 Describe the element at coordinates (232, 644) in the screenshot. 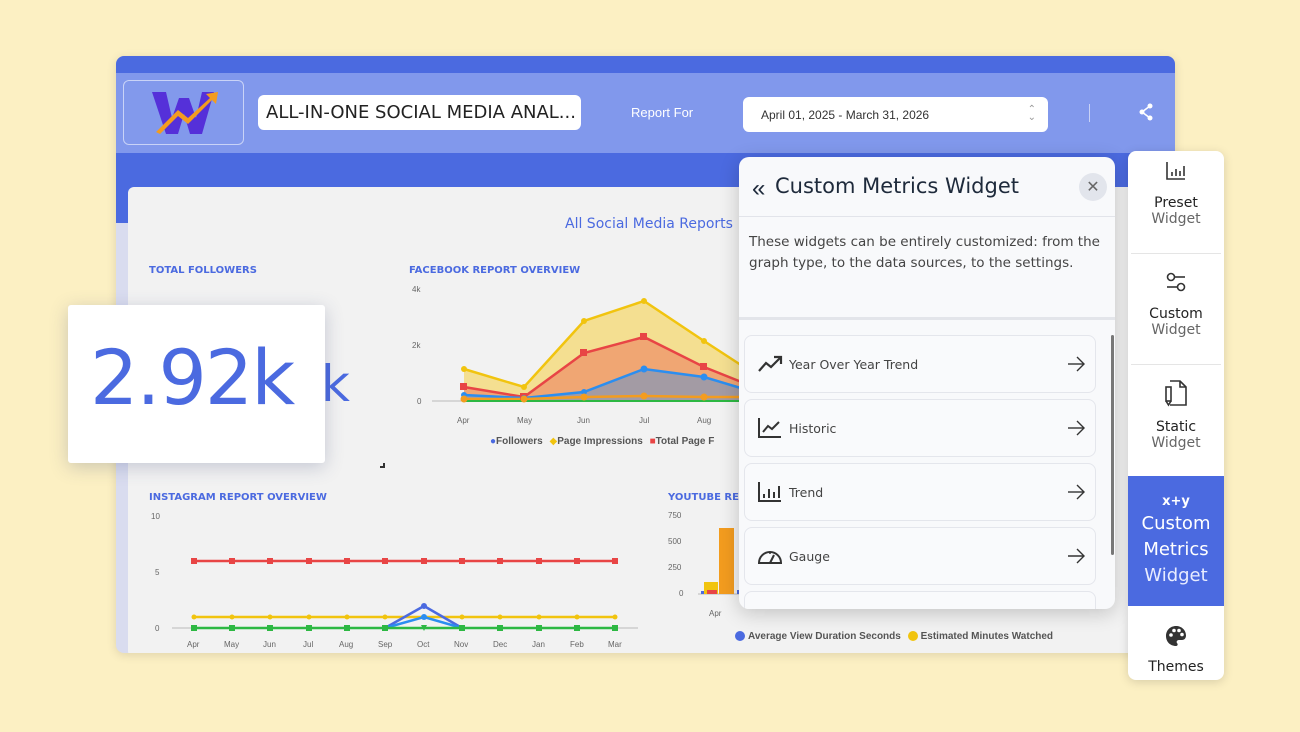

I see `ig-x-tick: May` at that location.